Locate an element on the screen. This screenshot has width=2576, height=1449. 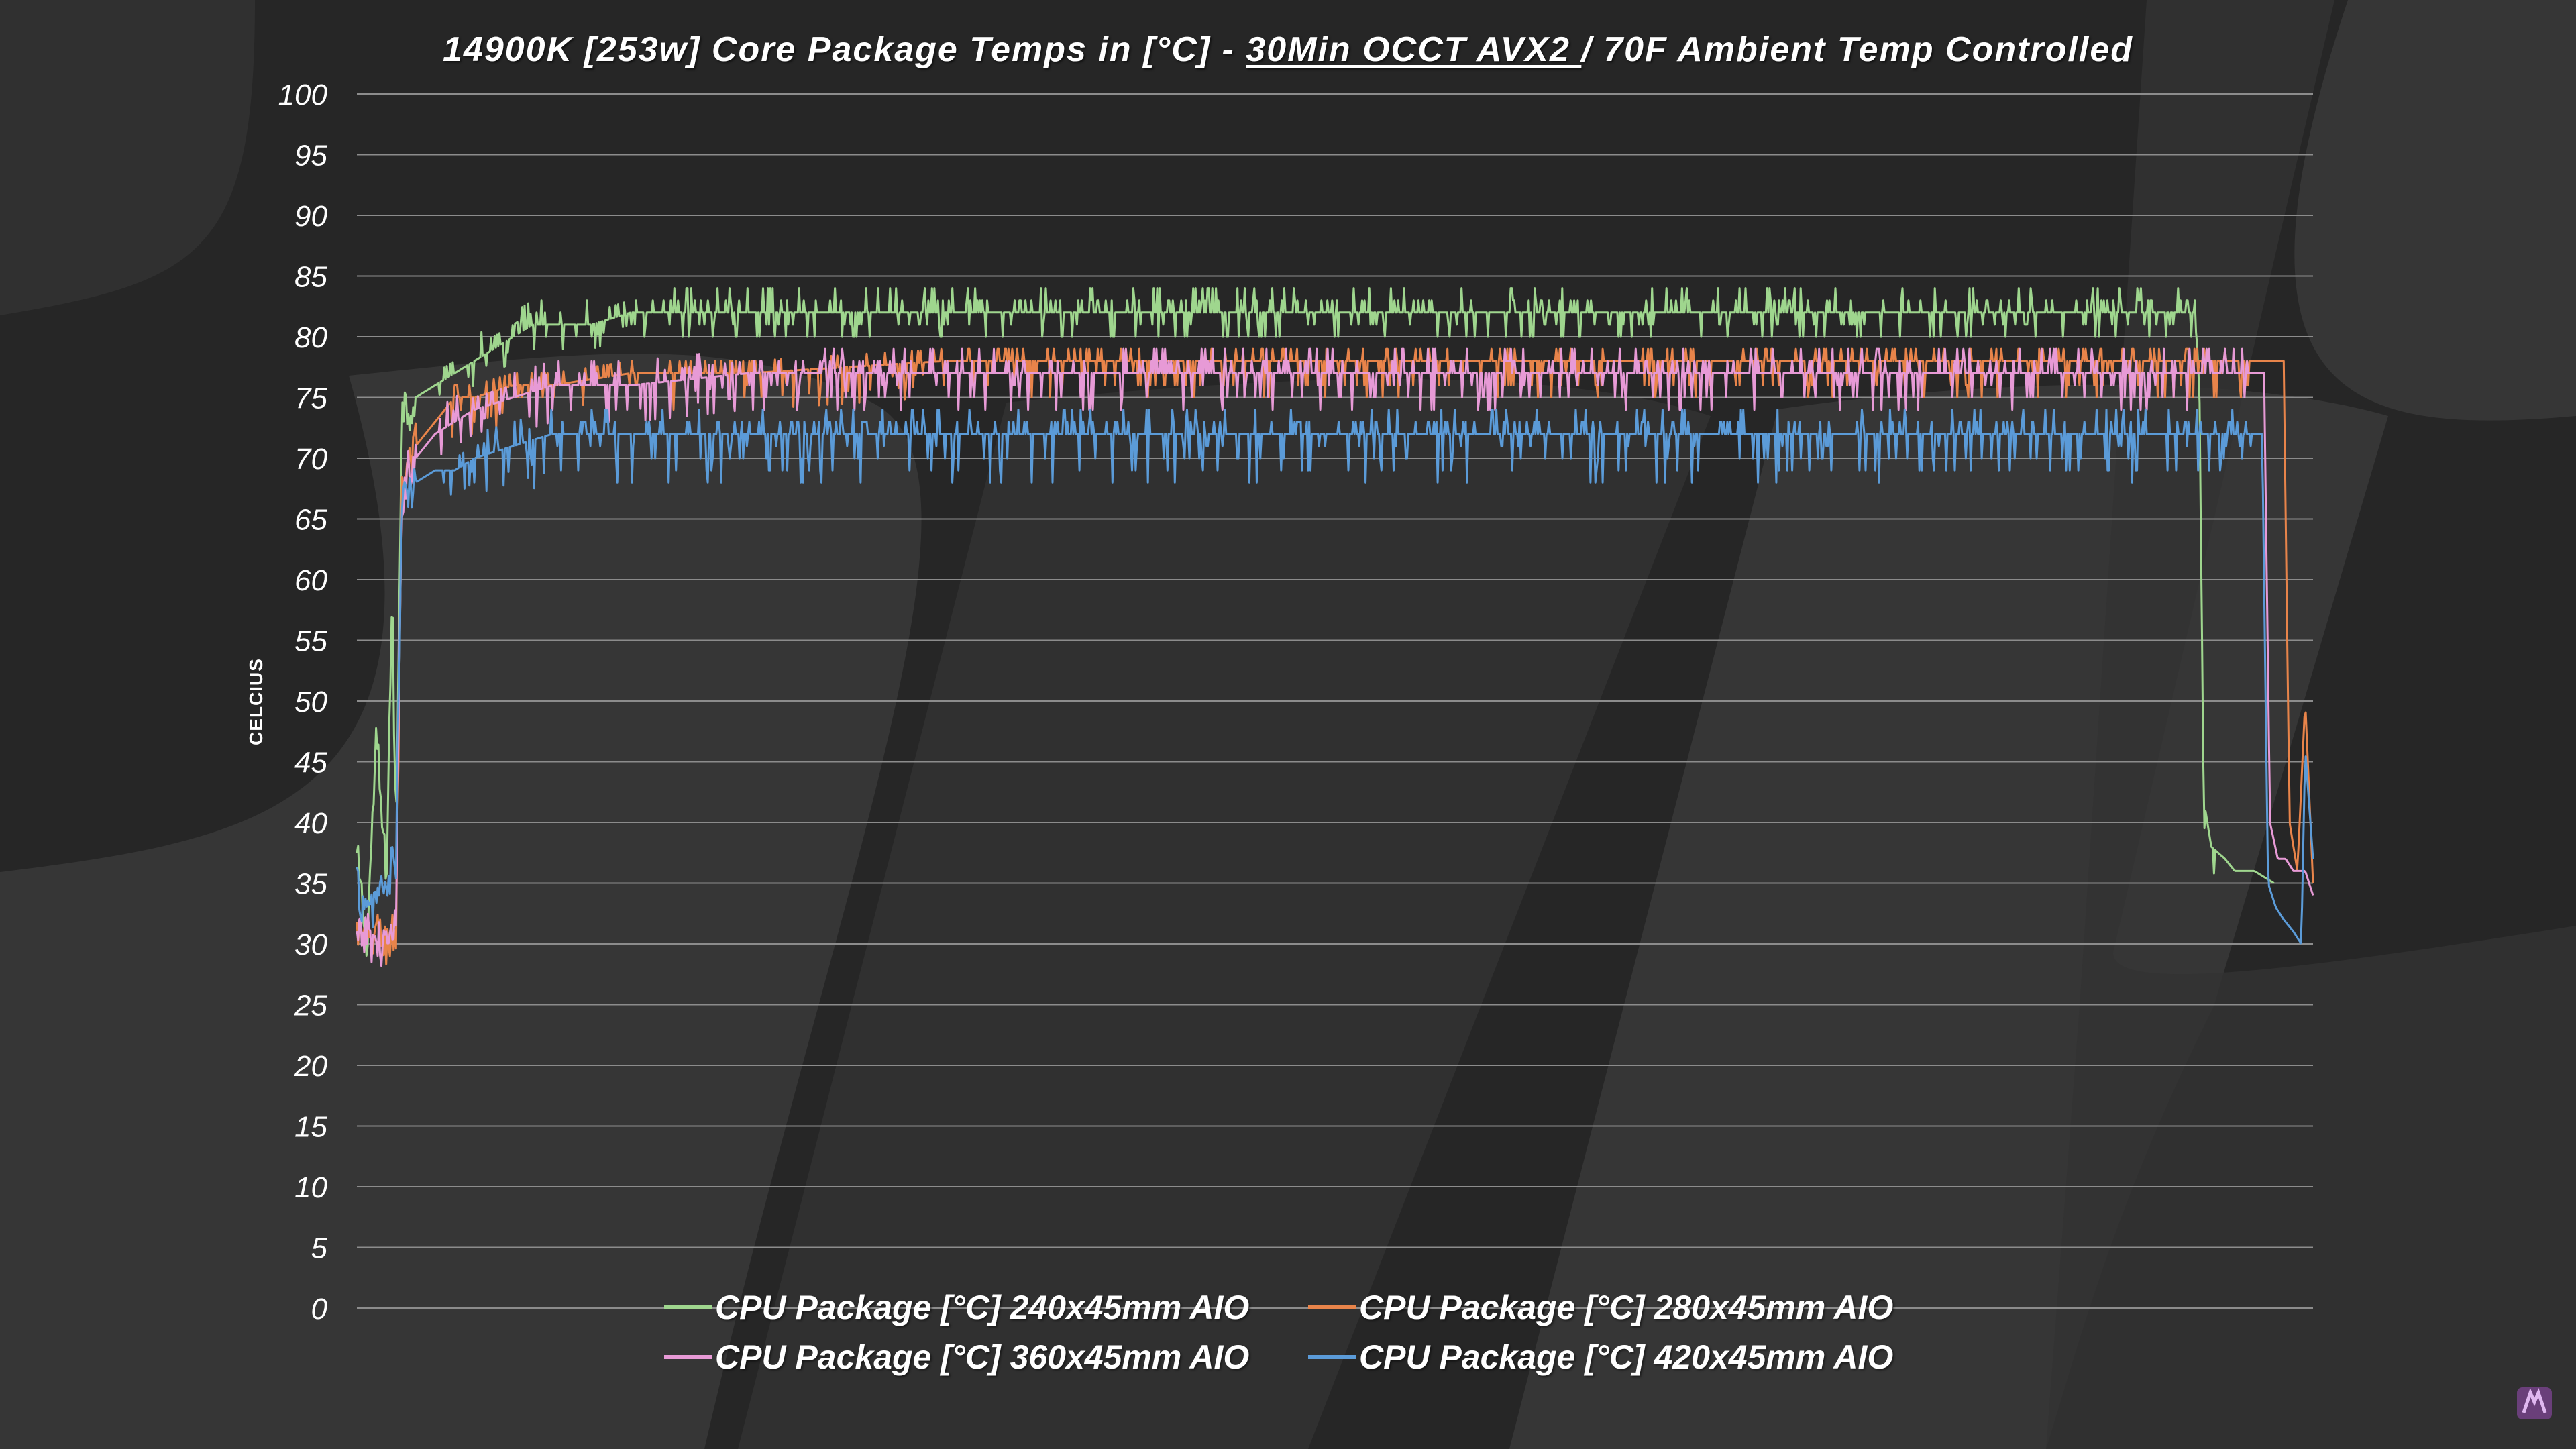
y-tick-label: 75 is located at coordinates (310, 398).